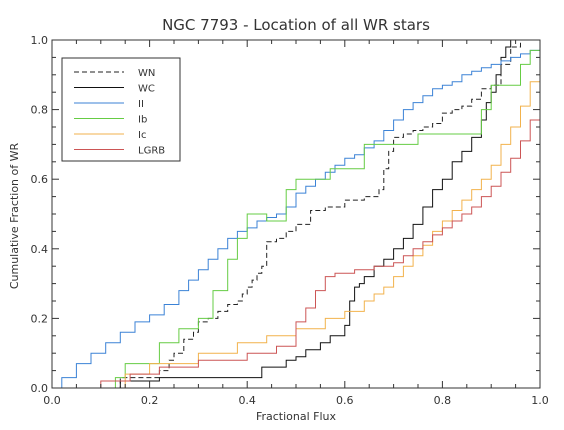 This screenshot has width=564, height=430. What do you see at coordinates (540, 400) in the screenshot?
I see `x-tick-label: 1.0` at bounding box center [540, 400].